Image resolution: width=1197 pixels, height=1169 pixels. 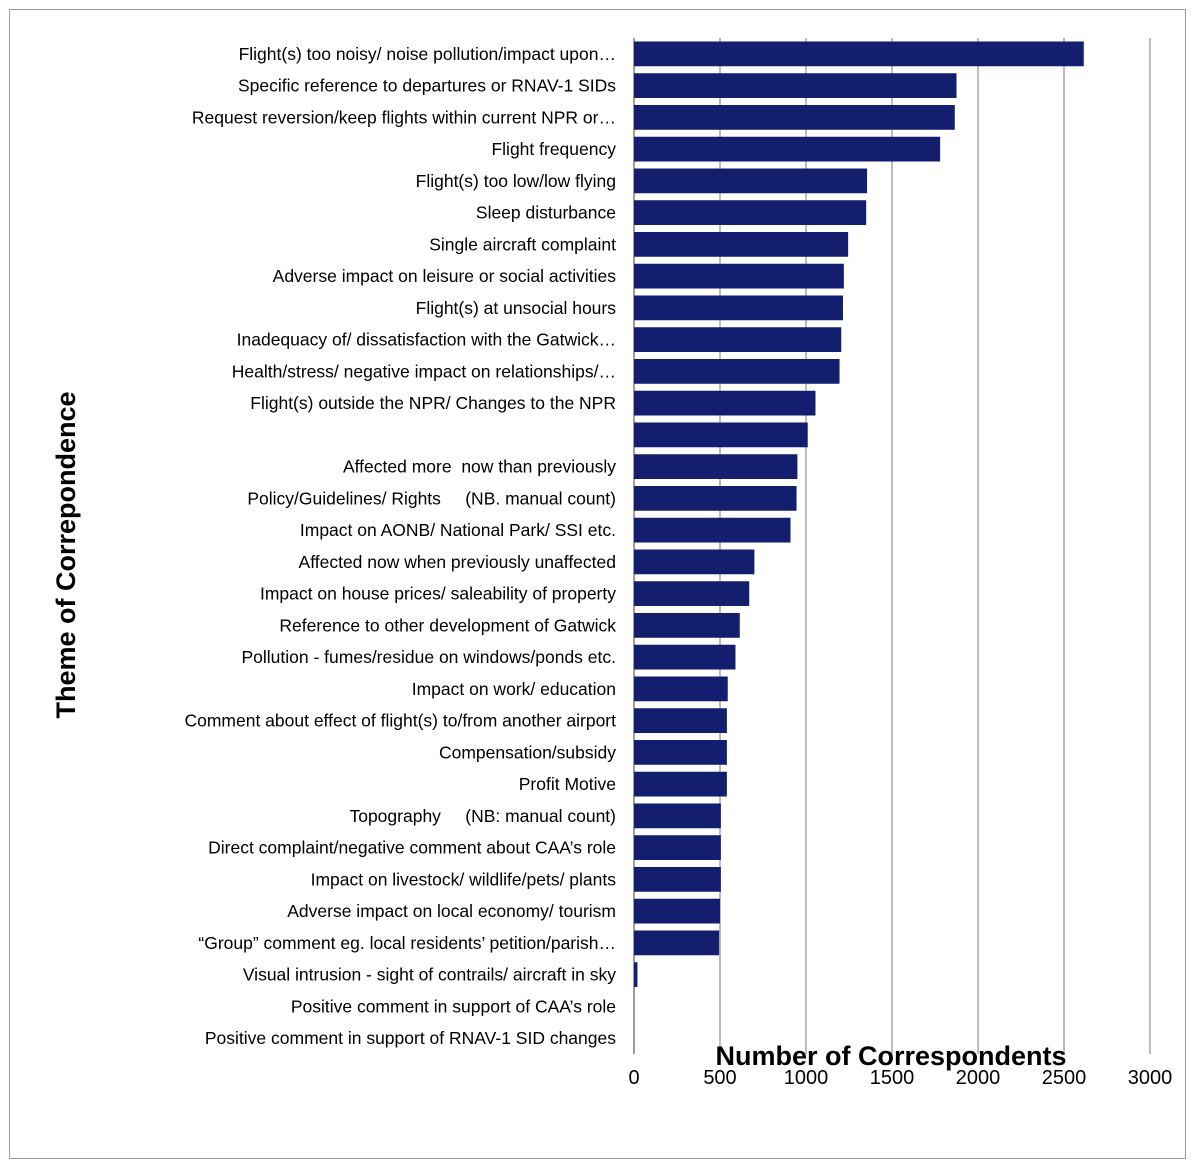 I want to click on x-tick-label: 1500, so click(x=892, y=1078).